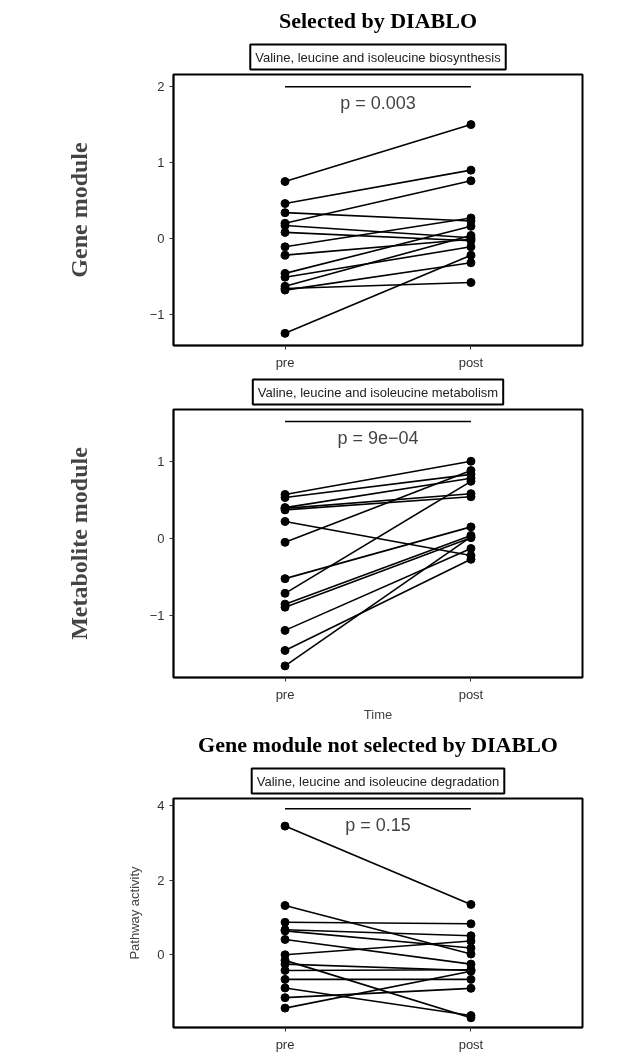  What do you see at coordinates (378, 20) in the screenshot?
I see `chart-subtitle: Selected by DIABLO` at bounding box center [378, 20].